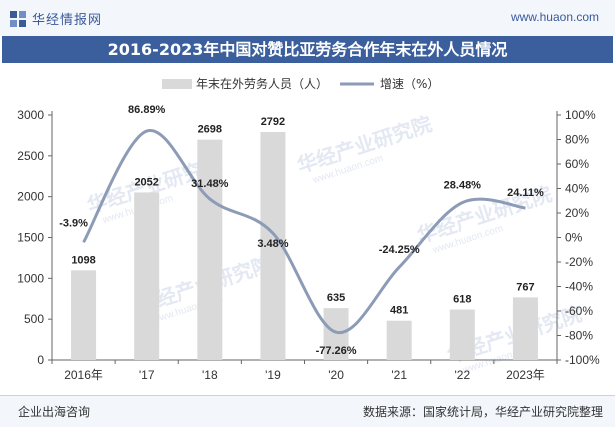 The image size is (615, 427). What do you see at coordinates (463, 186) in the screenshot?
I see `line-value-label: 28.48%` at bounding box center [463, 186].